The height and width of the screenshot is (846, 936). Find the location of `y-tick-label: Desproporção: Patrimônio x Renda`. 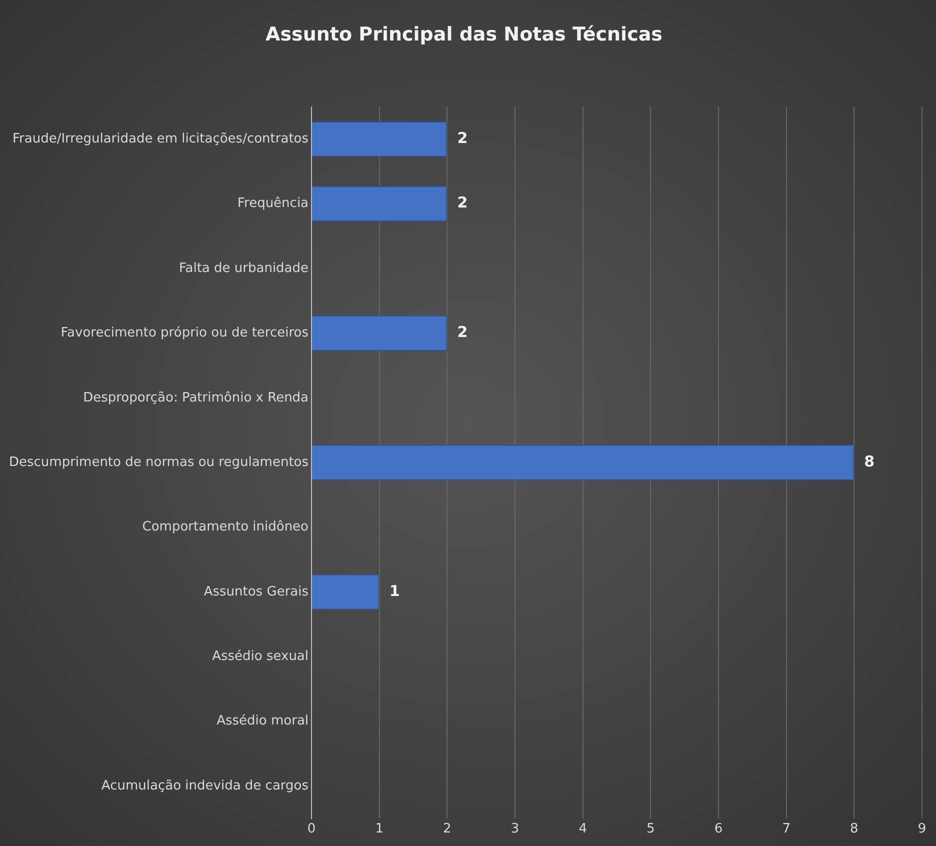

y-tick-label: Desproporção: Patrimônio x Renda is located at coordinates (196, 398).